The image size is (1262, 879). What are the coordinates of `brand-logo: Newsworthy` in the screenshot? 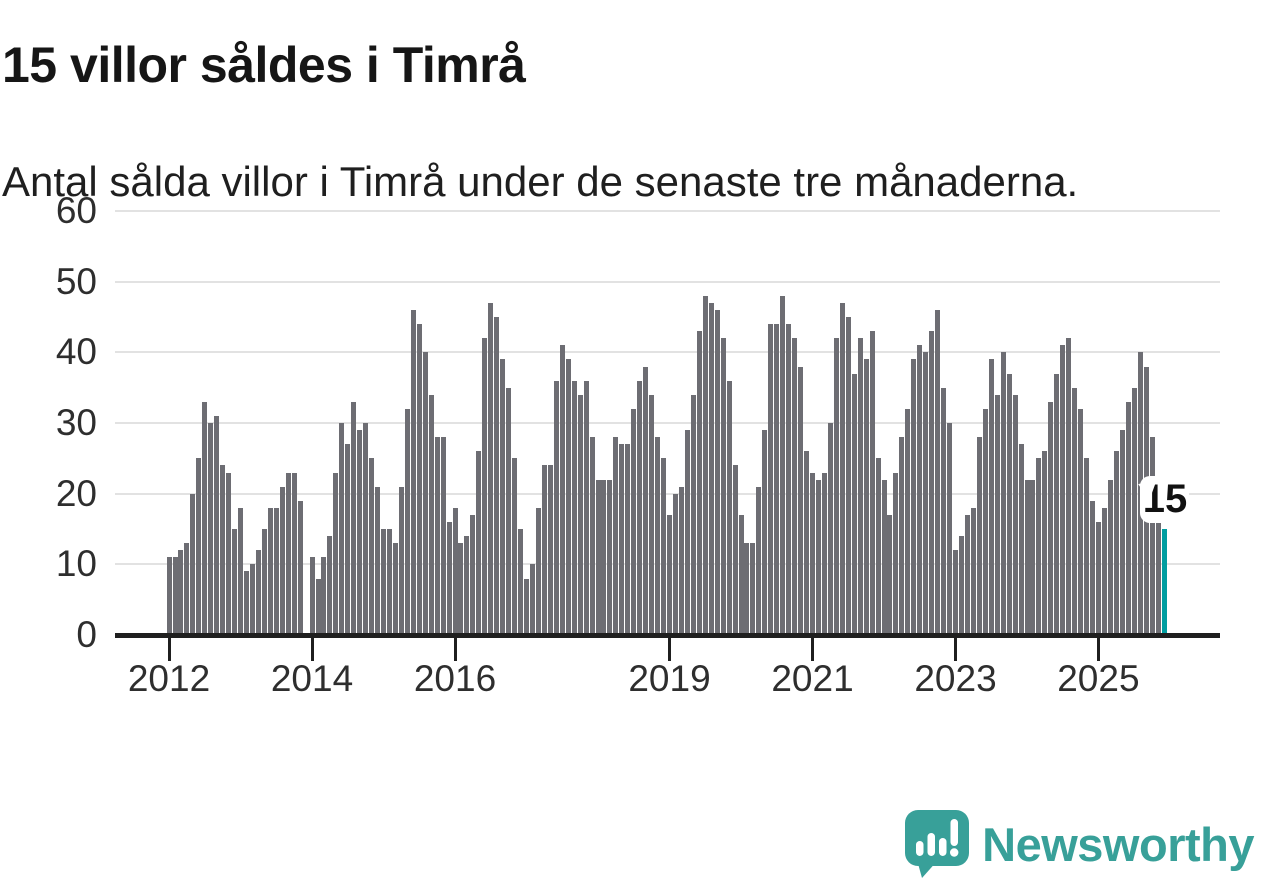 It's located at (1079, 844).